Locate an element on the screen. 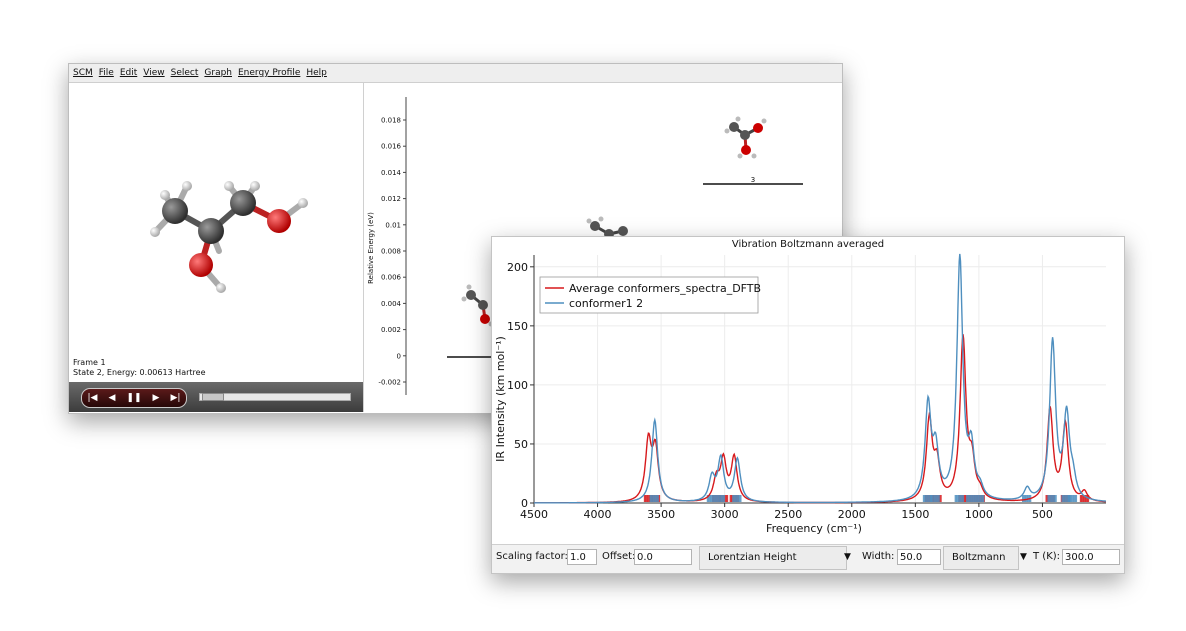 Image resolution: width=1186 pixels, height=631 pixels. lineshape-dropdown-icon: ▼ is located at coordinates (847, 557).